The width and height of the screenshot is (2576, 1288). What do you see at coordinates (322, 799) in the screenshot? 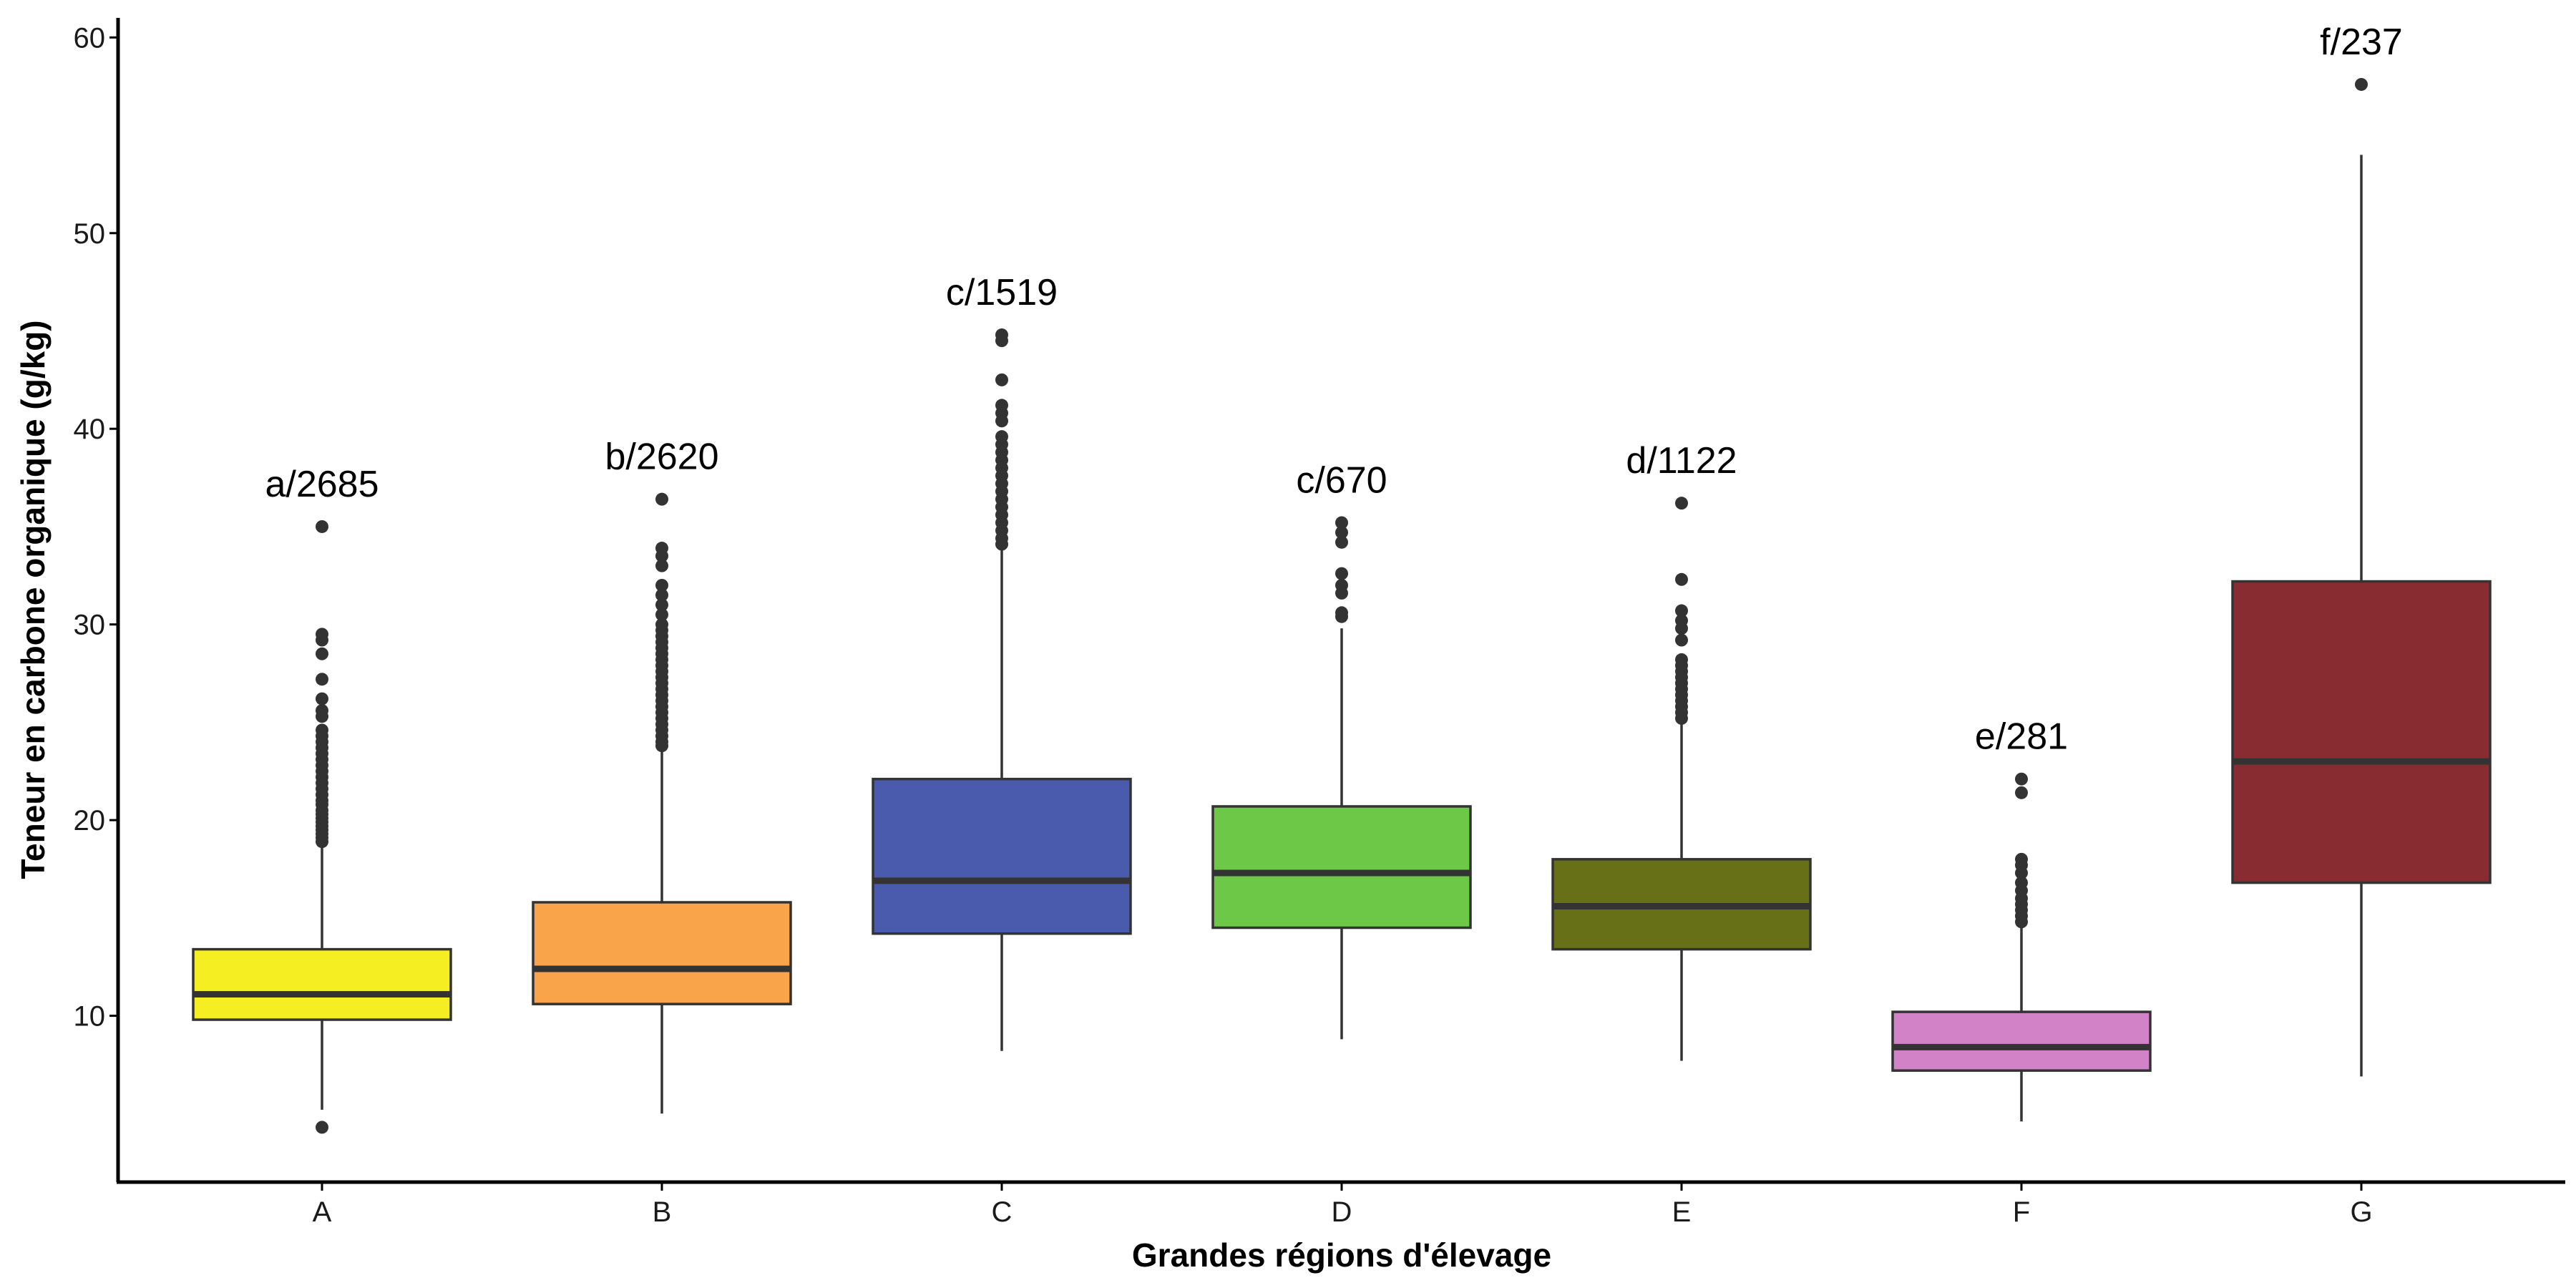
I see `box-a: a/2685` at bounding box center [322, 799].